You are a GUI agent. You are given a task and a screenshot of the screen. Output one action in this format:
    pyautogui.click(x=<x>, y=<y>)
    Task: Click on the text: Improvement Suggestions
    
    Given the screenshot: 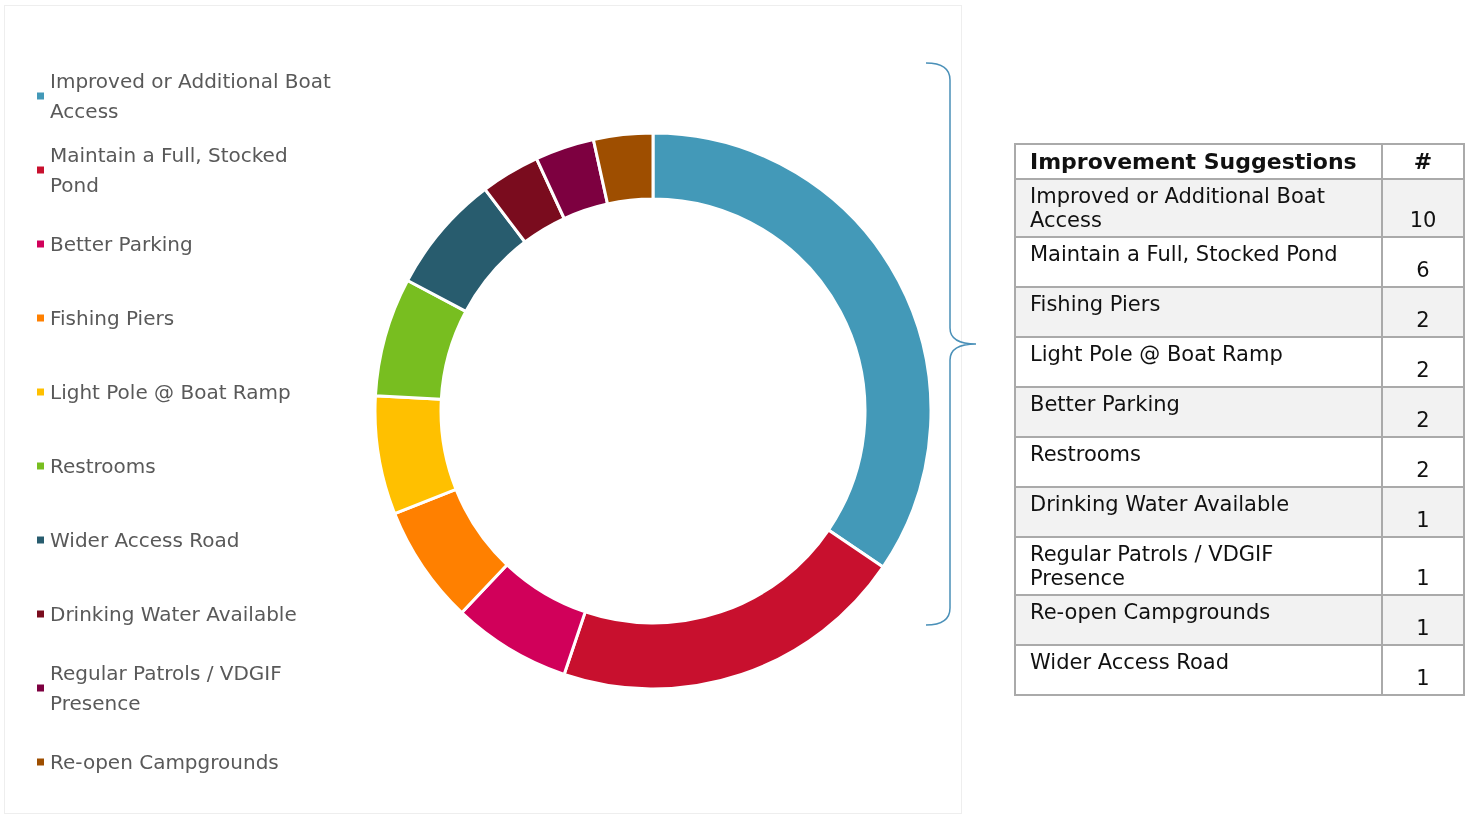 What is the action you would take?
    pyautogui.click(x=1198, y=161)
    